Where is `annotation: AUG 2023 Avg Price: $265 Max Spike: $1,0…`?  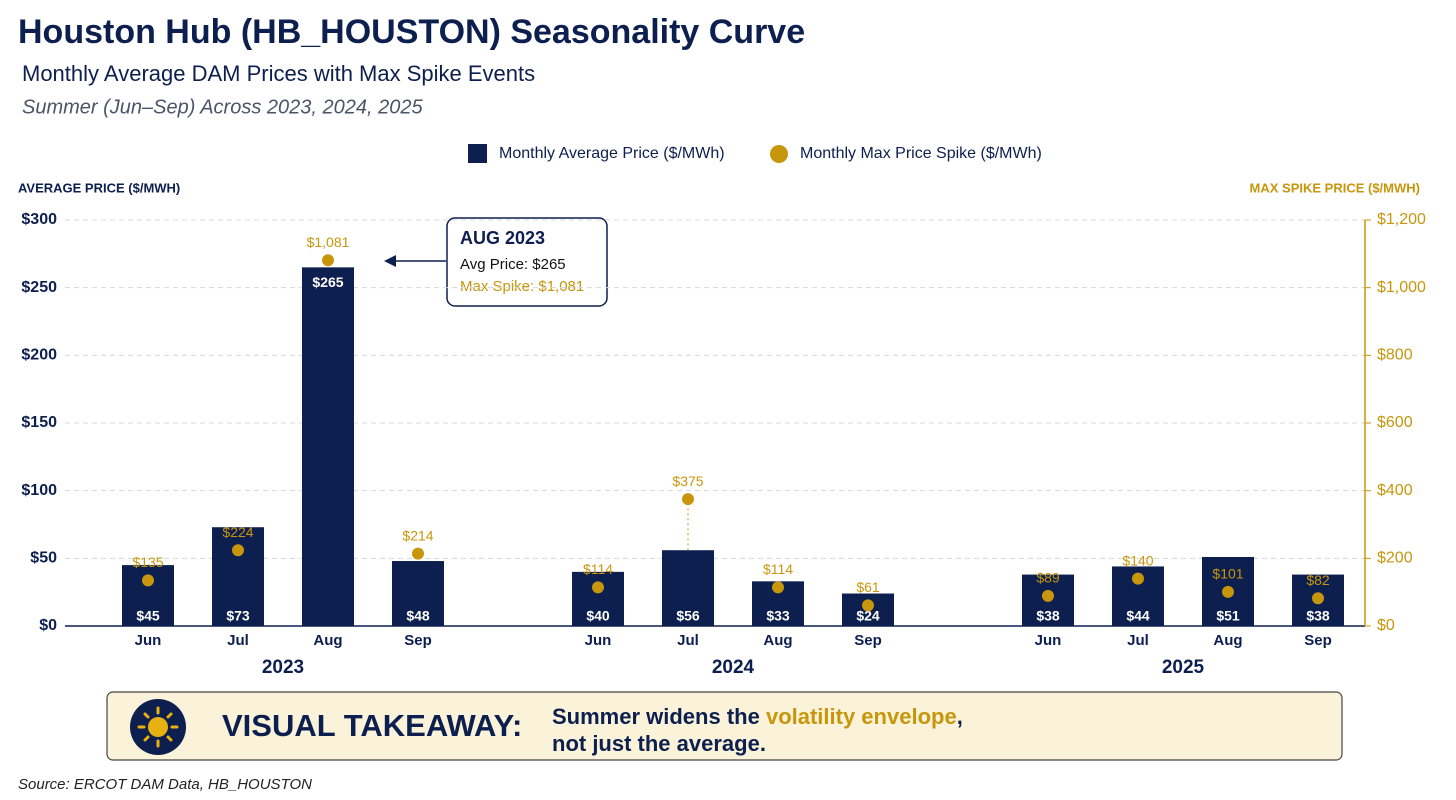
annotation: AUG 2023 Avg Price: $265 Max Spike: $1,0… is located at coordinates (496, 262).